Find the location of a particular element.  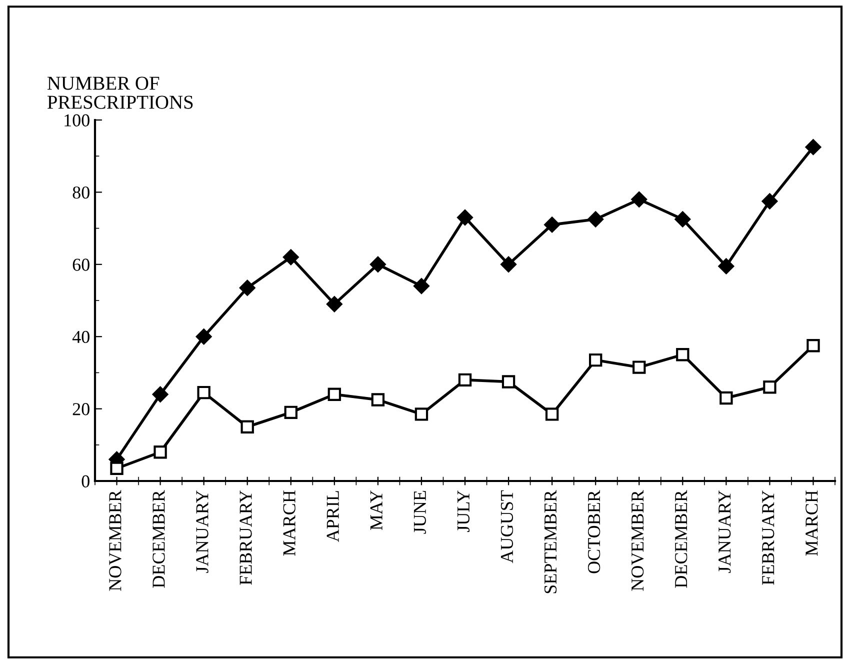

x-tick-label: SEPTEMBER is located at coordinates (550, 542).